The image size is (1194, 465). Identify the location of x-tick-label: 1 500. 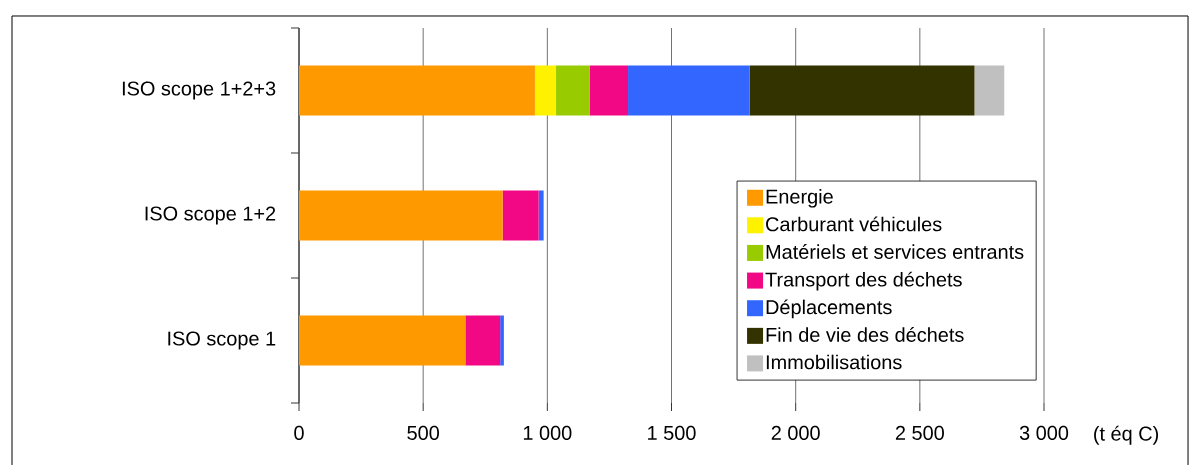
(672, 432).